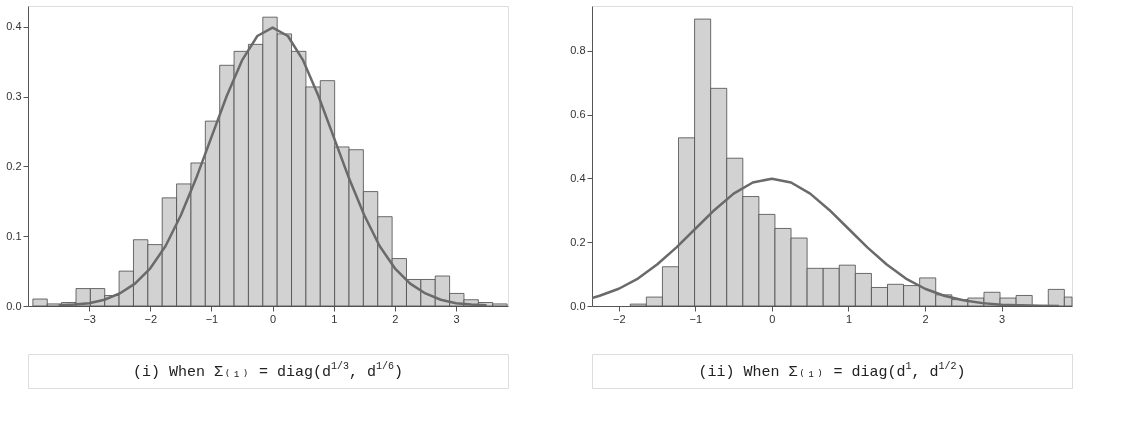 The height and width of the screenshot is (435, 1144). I want to click on y-tick-label: 0.6, so click(578, 114).